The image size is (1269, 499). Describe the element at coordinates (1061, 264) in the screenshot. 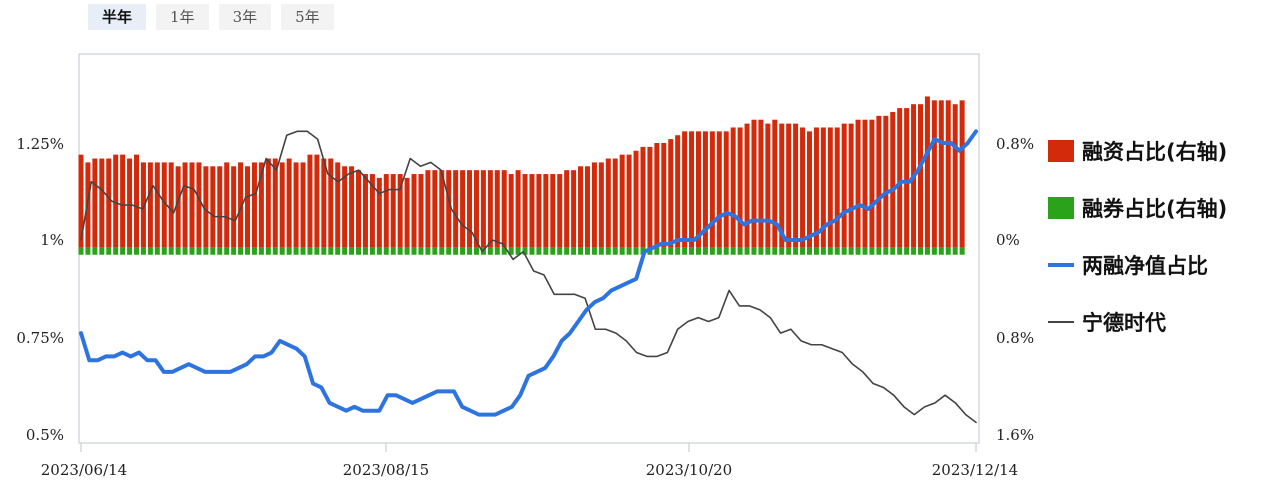

I see `legend-swatch` at that location.